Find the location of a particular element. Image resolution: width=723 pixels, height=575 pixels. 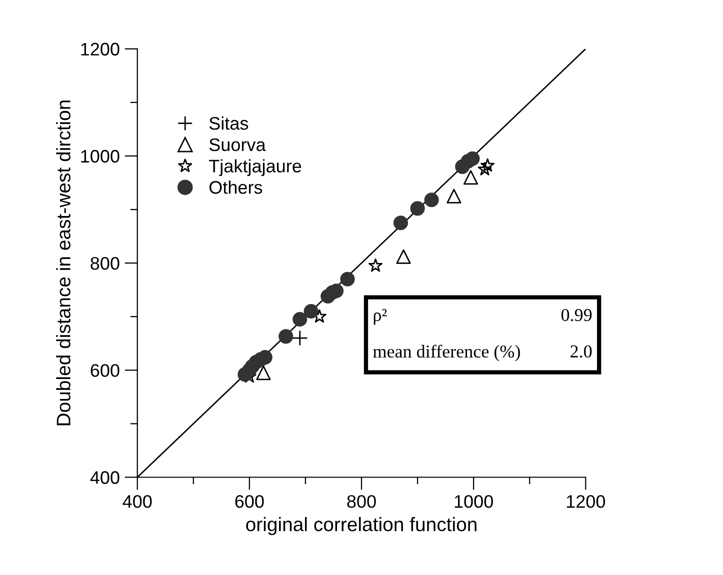

legend-label: Suorva is located at coordinates (237, 145).